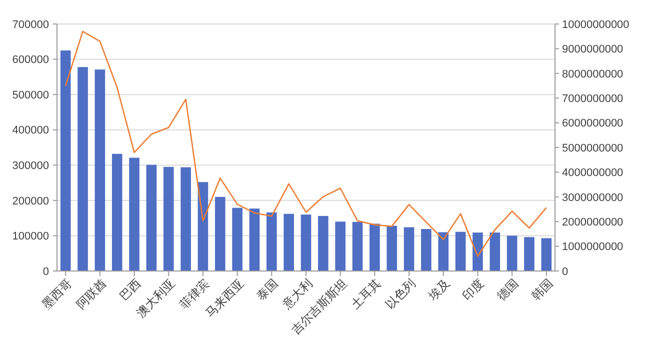 The image size is (645, 348). I want to click on x-tick-label: 土耳其, so click(366, 294).